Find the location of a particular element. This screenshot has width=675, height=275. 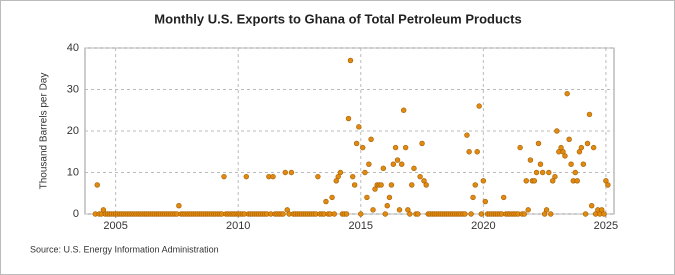

y-axis-label: Thousand Barrels per Day is located at coordinates (44, 131).